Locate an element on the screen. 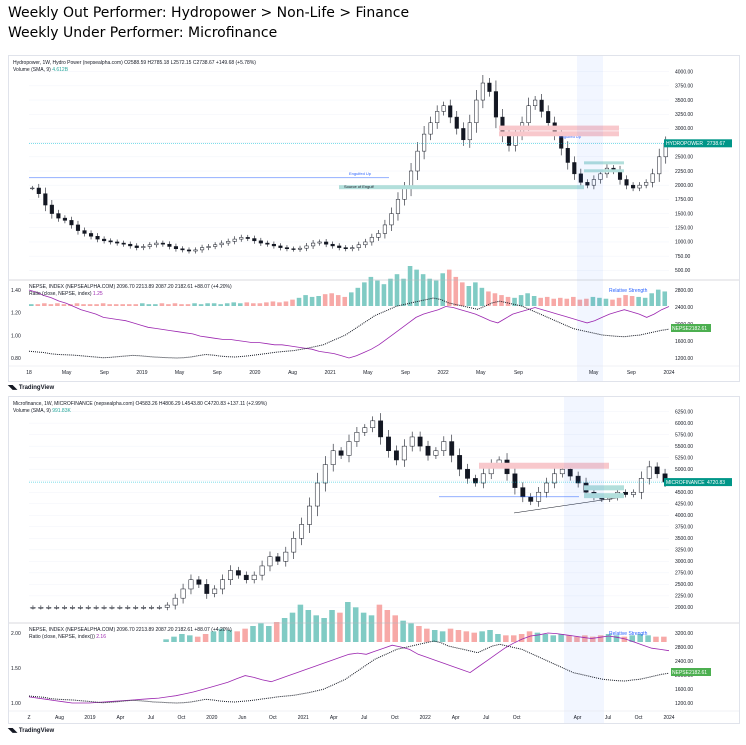 The height and width of the screenshot is (745, 746). nepse1-left-tick: 1.40 is located at coordinates (16, 291).